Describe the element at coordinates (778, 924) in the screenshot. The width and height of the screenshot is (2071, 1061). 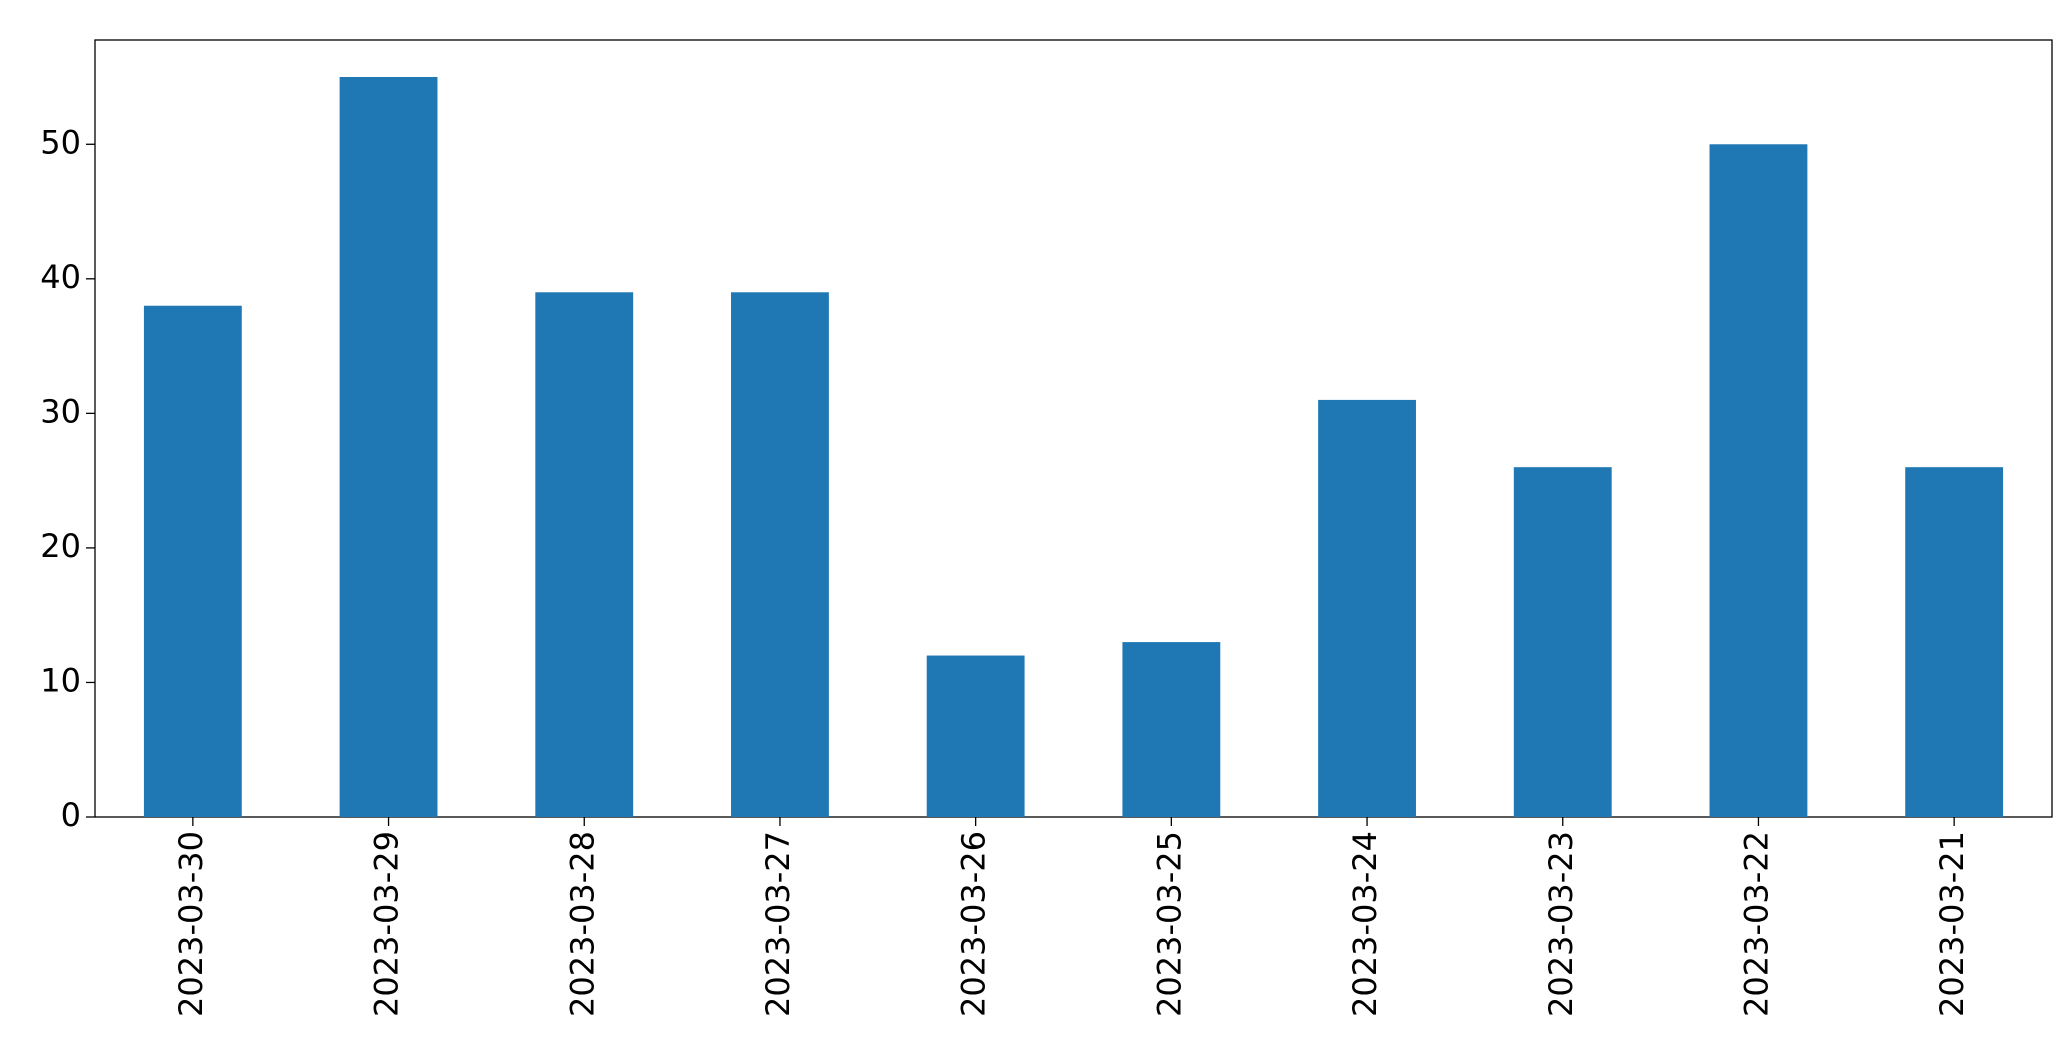
I see `x-tick-label: 2023-03-27` at that location.